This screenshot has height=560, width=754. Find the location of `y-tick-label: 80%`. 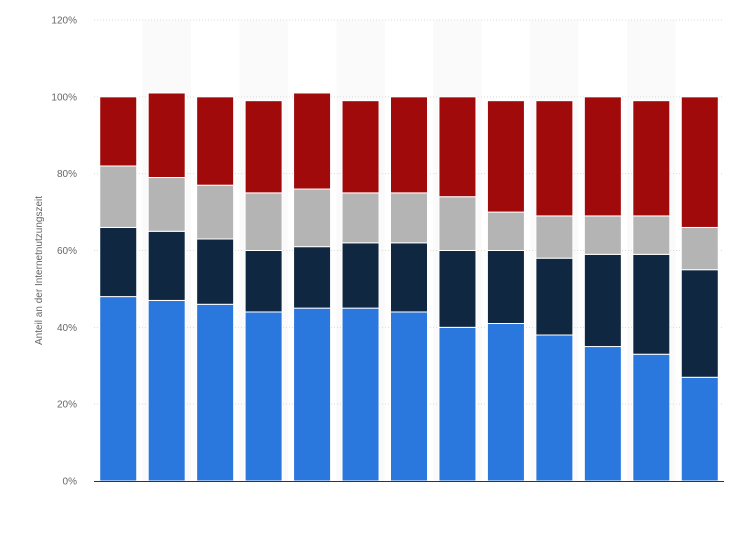

y-tick-label: 80% is located at coordinates (67, 174).